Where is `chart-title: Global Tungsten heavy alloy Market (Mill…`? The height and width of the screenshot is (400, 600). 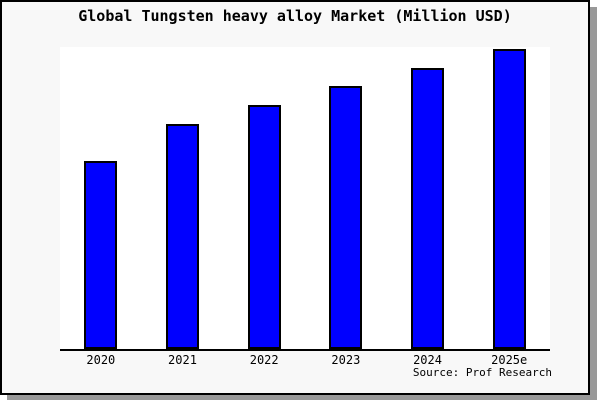 chart-title: Global Tungsten heavy alloy Market (Mill… is located at coordinates (295, 16).